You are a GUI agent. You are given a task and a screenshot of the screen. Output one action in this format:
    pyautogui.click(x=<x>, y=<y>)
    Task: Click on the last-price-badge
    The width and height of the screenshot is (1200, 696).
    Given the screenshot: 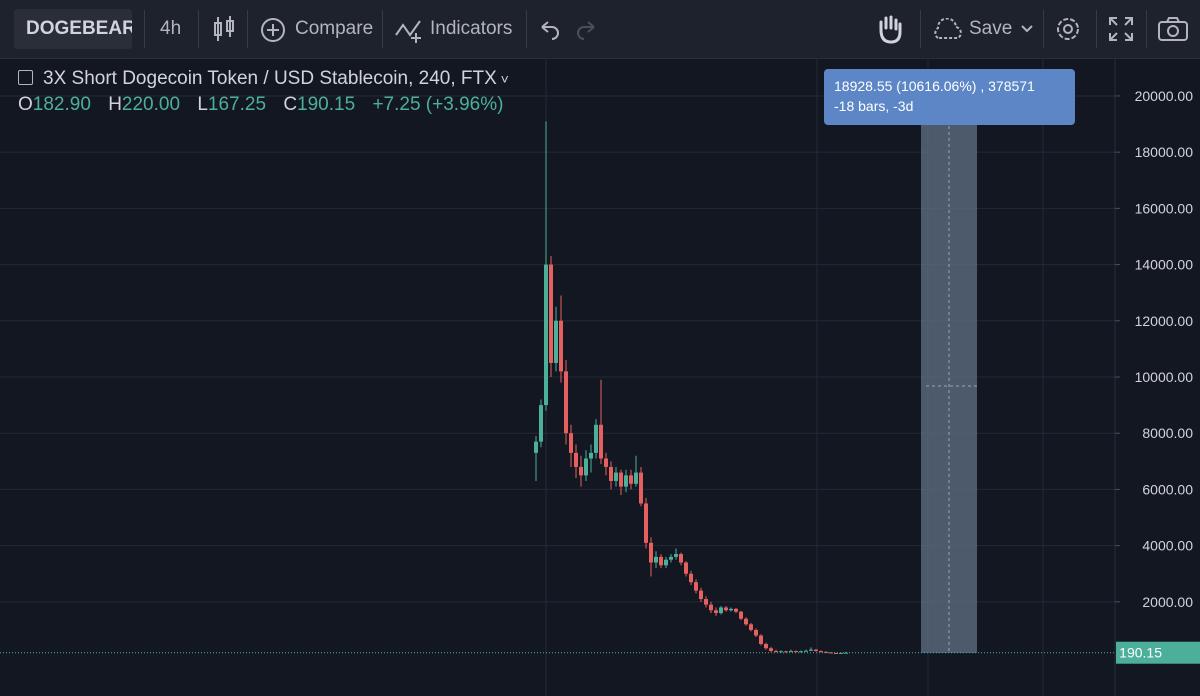 What is the action you would take?
    pyautogui.click(x=1158, y=652)
    